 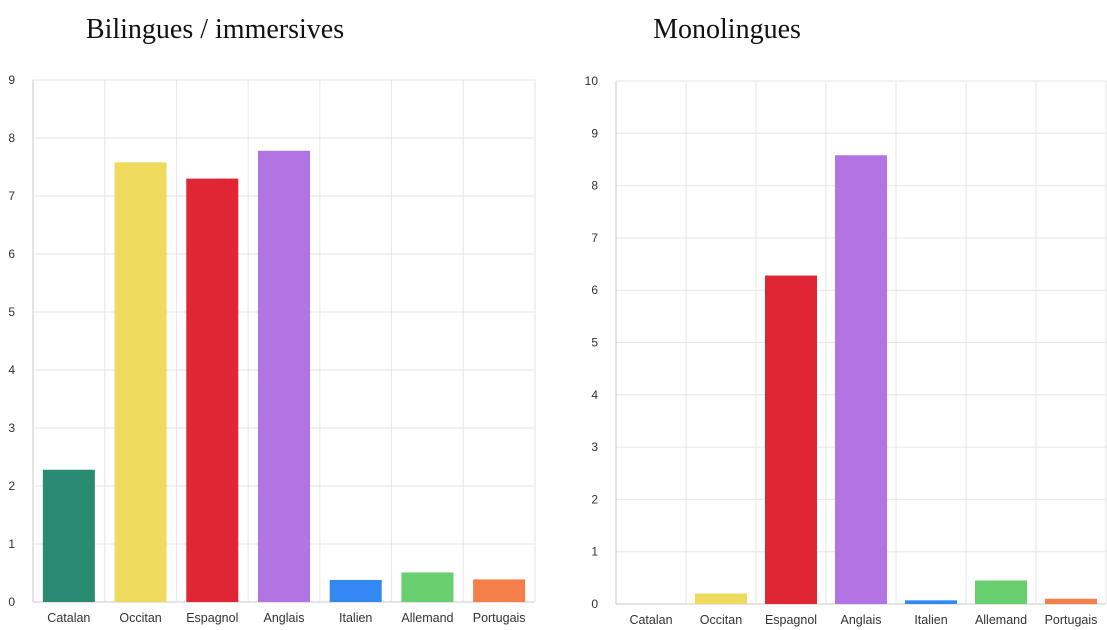 I want to click on chart-title-bilingual: Bilingues / immersives, so click(x=215, y=29).